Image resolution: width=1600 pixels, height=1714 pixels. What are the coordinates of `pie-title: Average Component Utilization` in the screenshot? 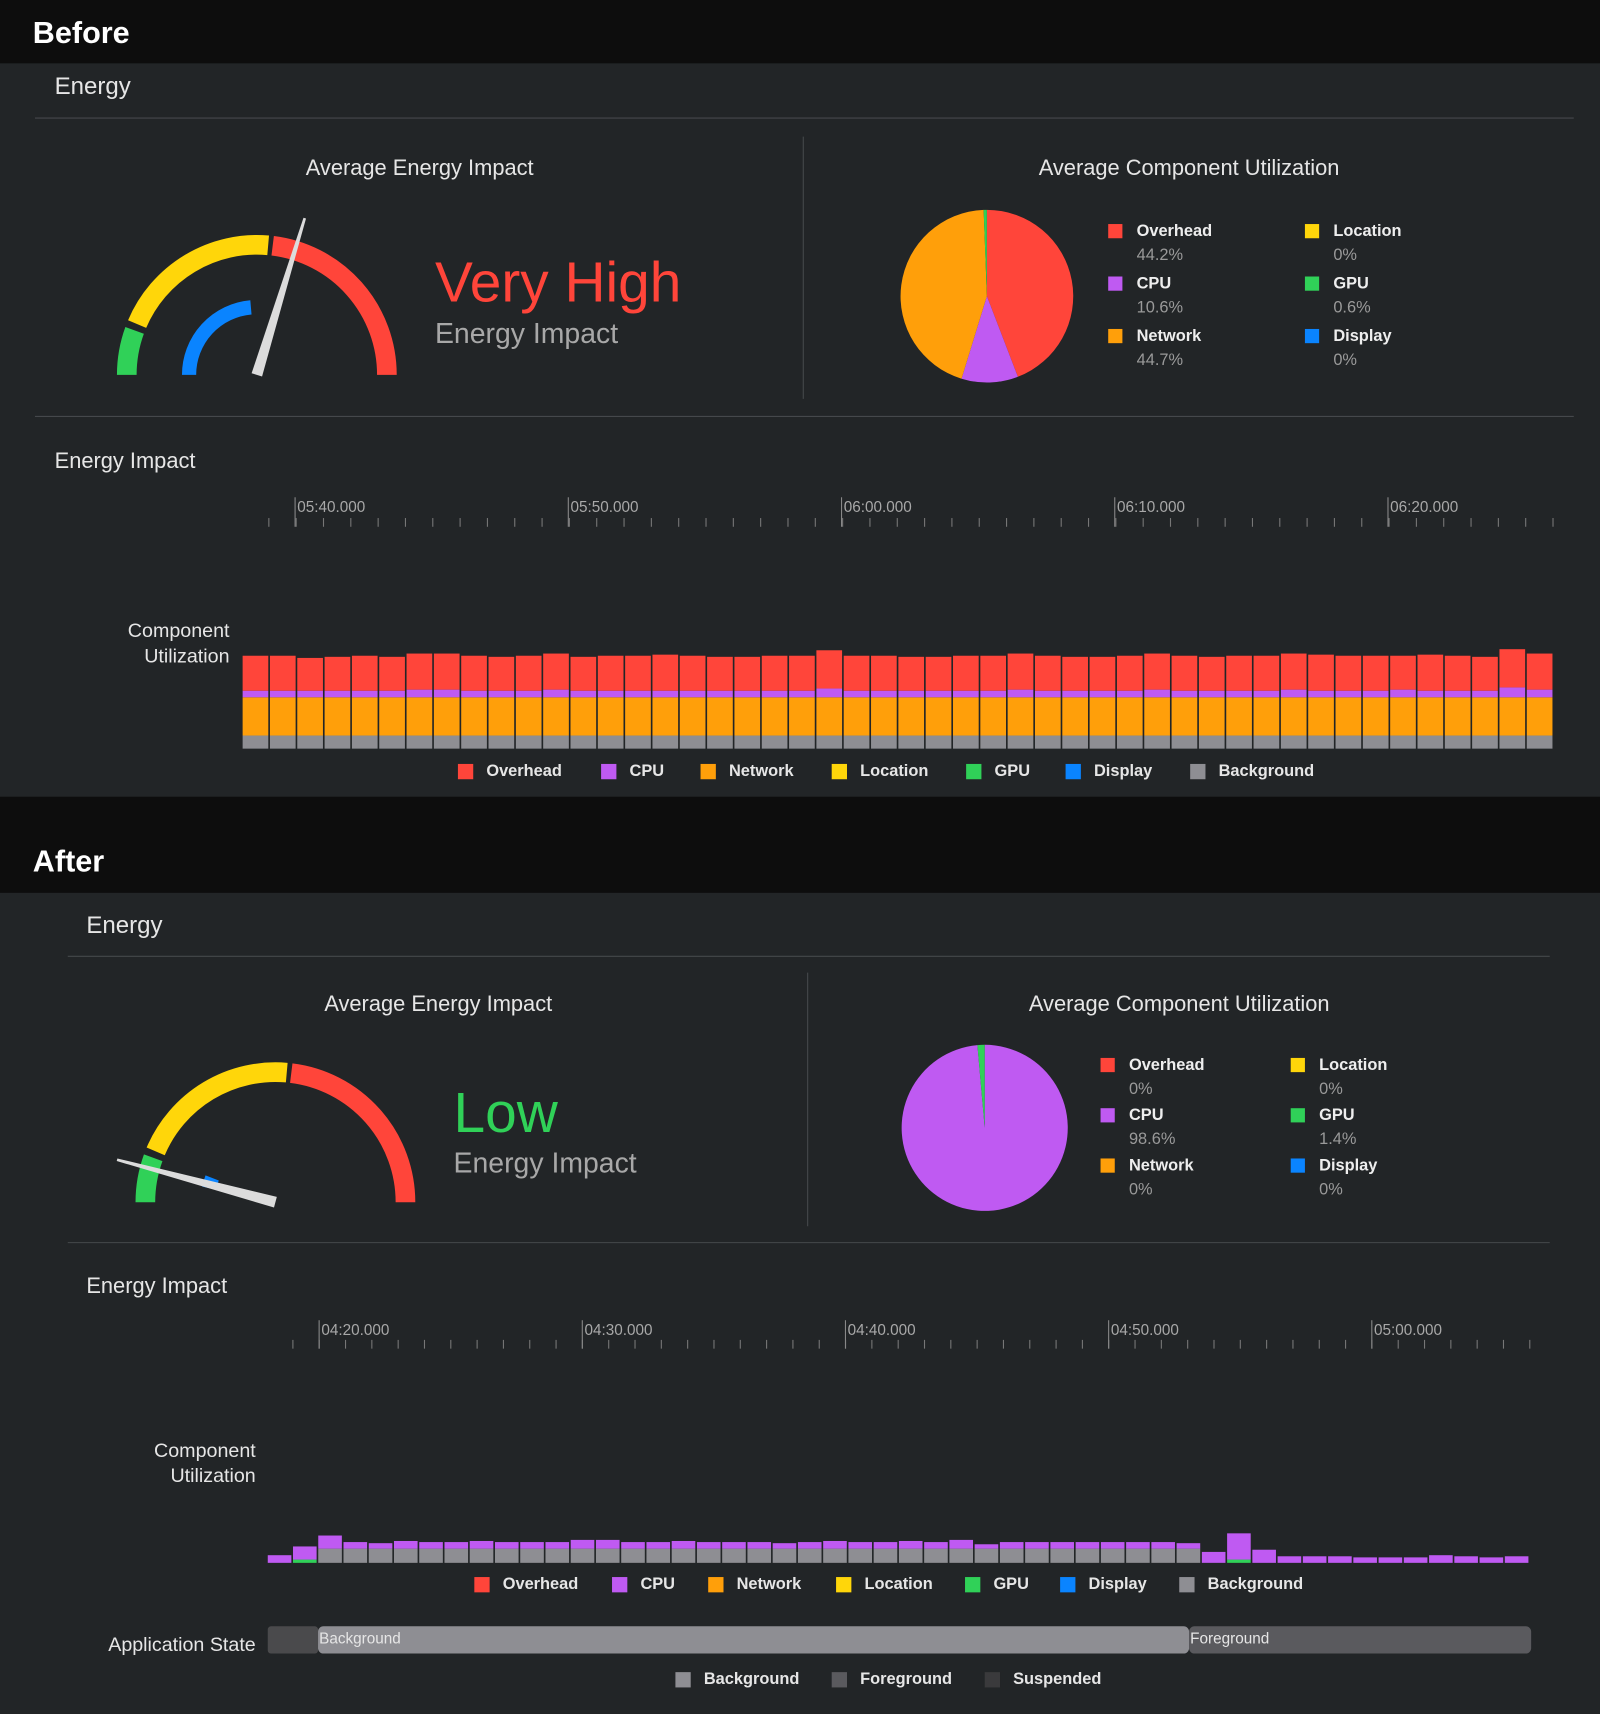 It's located at (1179, 1003).